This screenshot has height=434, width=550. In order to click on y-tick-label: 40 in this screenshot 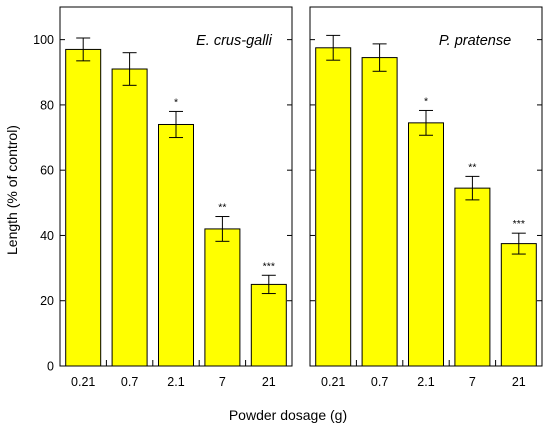, I will do `click(47, 236)`.